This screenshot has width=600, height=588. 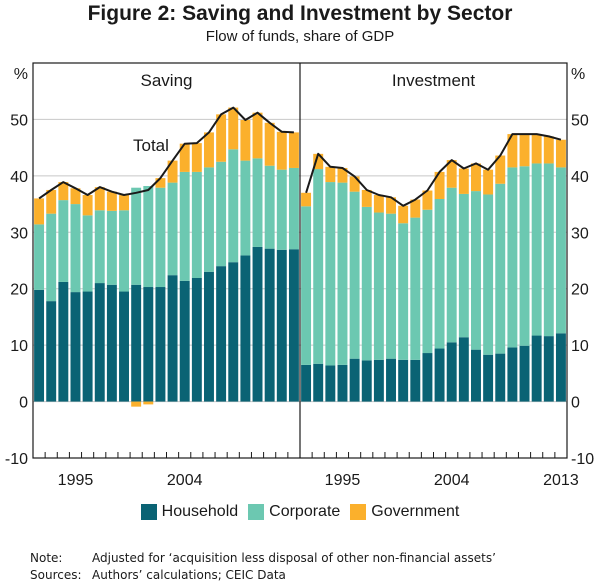 What do you see at coordinates (580, 177) in the screenshot?
I see `y-tick-label-right: 40` at bounding box center [580, 177].